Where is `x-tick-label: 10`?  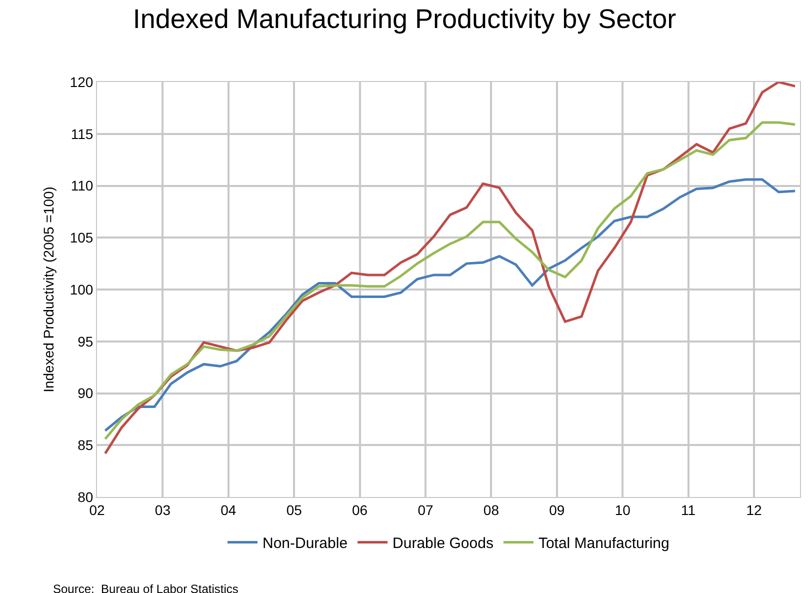
x-tick-label: 10 is located at coordinates (622, 510).